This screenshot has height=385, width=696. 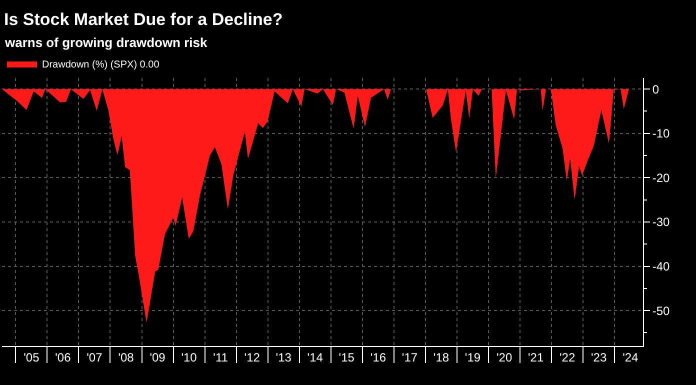 I want to click on chart-subtitle: warns of growing drawdown risk, so click(x=106, y=42).